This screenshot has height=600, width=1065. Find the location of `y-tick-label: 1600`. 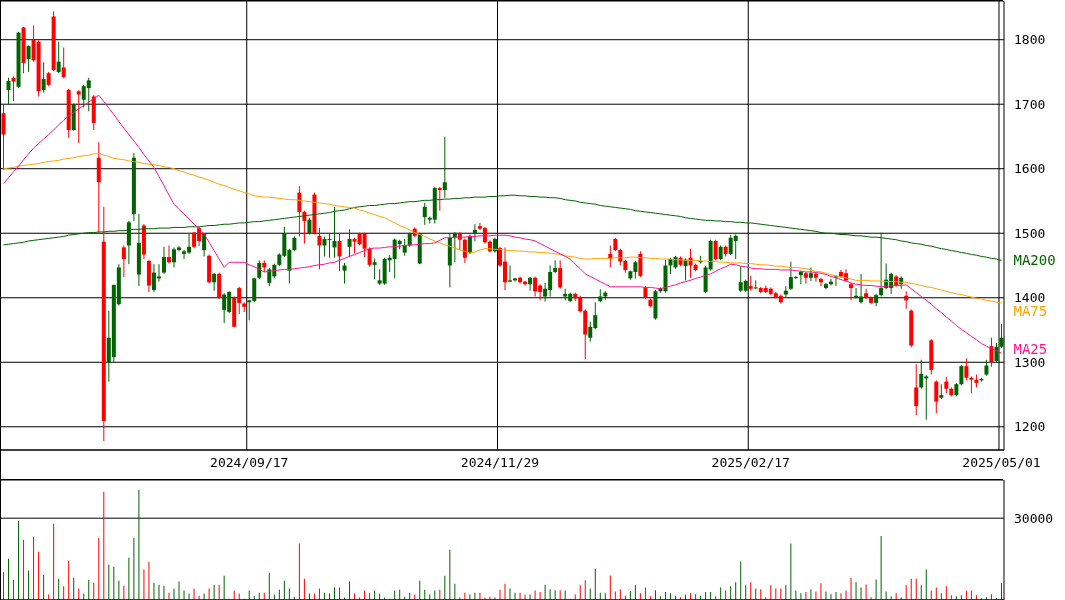

y-tick-label: 1600 is located at coordinates (1030, 169).